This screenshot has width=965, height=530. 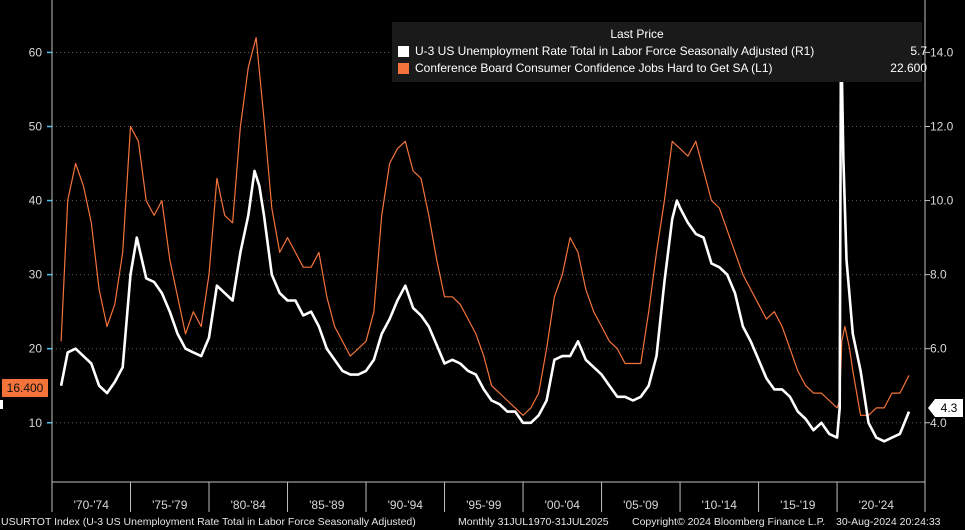 What do you see at coordinates (942, 52) in the screenshot?
I see `right-tick-label: 14.0` at bounding box center [942, 52].